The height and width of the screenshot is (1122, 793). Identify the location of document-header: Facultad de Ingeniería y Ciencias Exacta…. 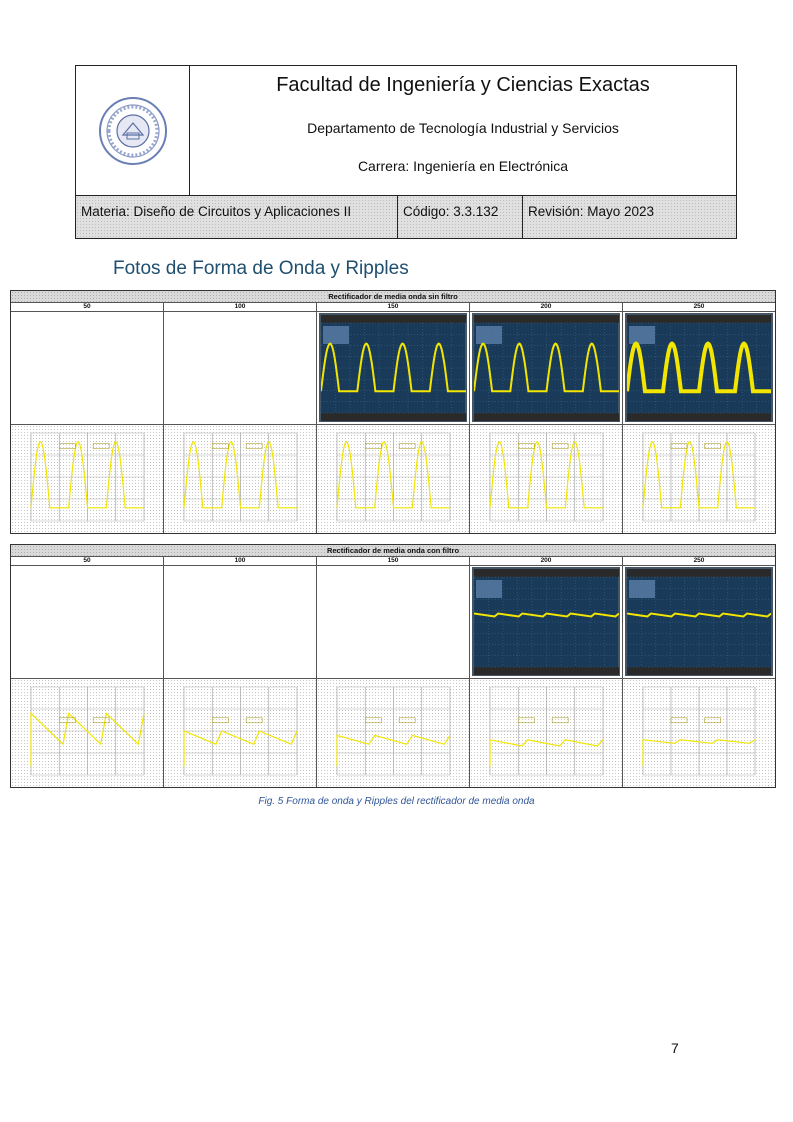
(406, 152).